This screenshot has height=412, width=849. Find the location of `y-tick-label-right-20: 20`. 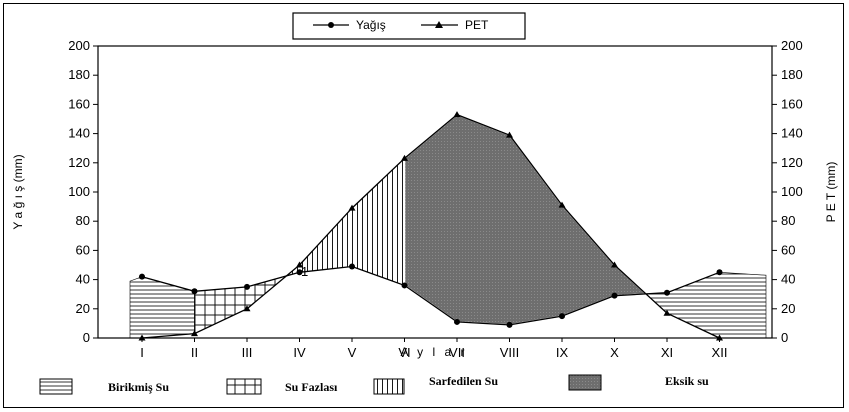

y-tick-label-right-20: 20 is located at coordinates (788, 308).